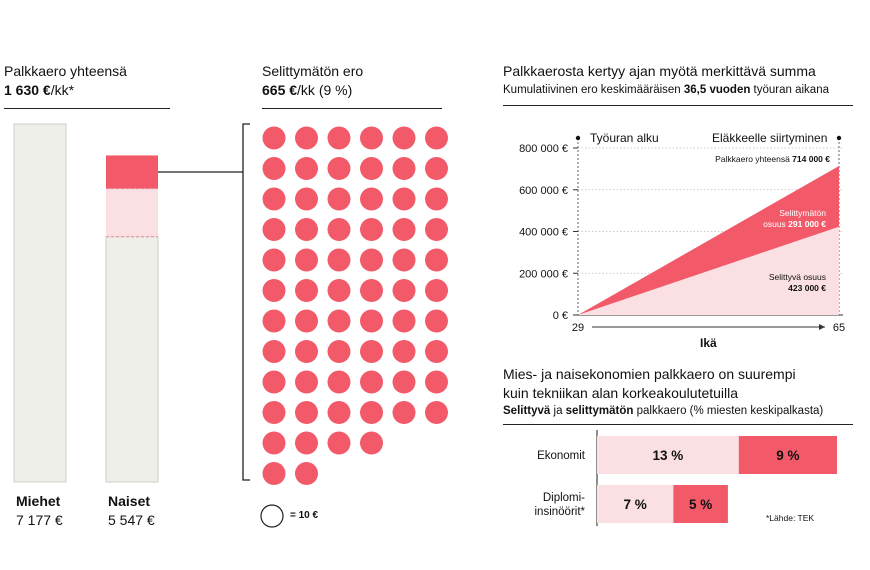 The width and height of the screenshot is (870, 570). Describe the element at coordinates (39, 90) in the screenshot. I see `total-gap-amount: 1 630 €/kk*` at that location.